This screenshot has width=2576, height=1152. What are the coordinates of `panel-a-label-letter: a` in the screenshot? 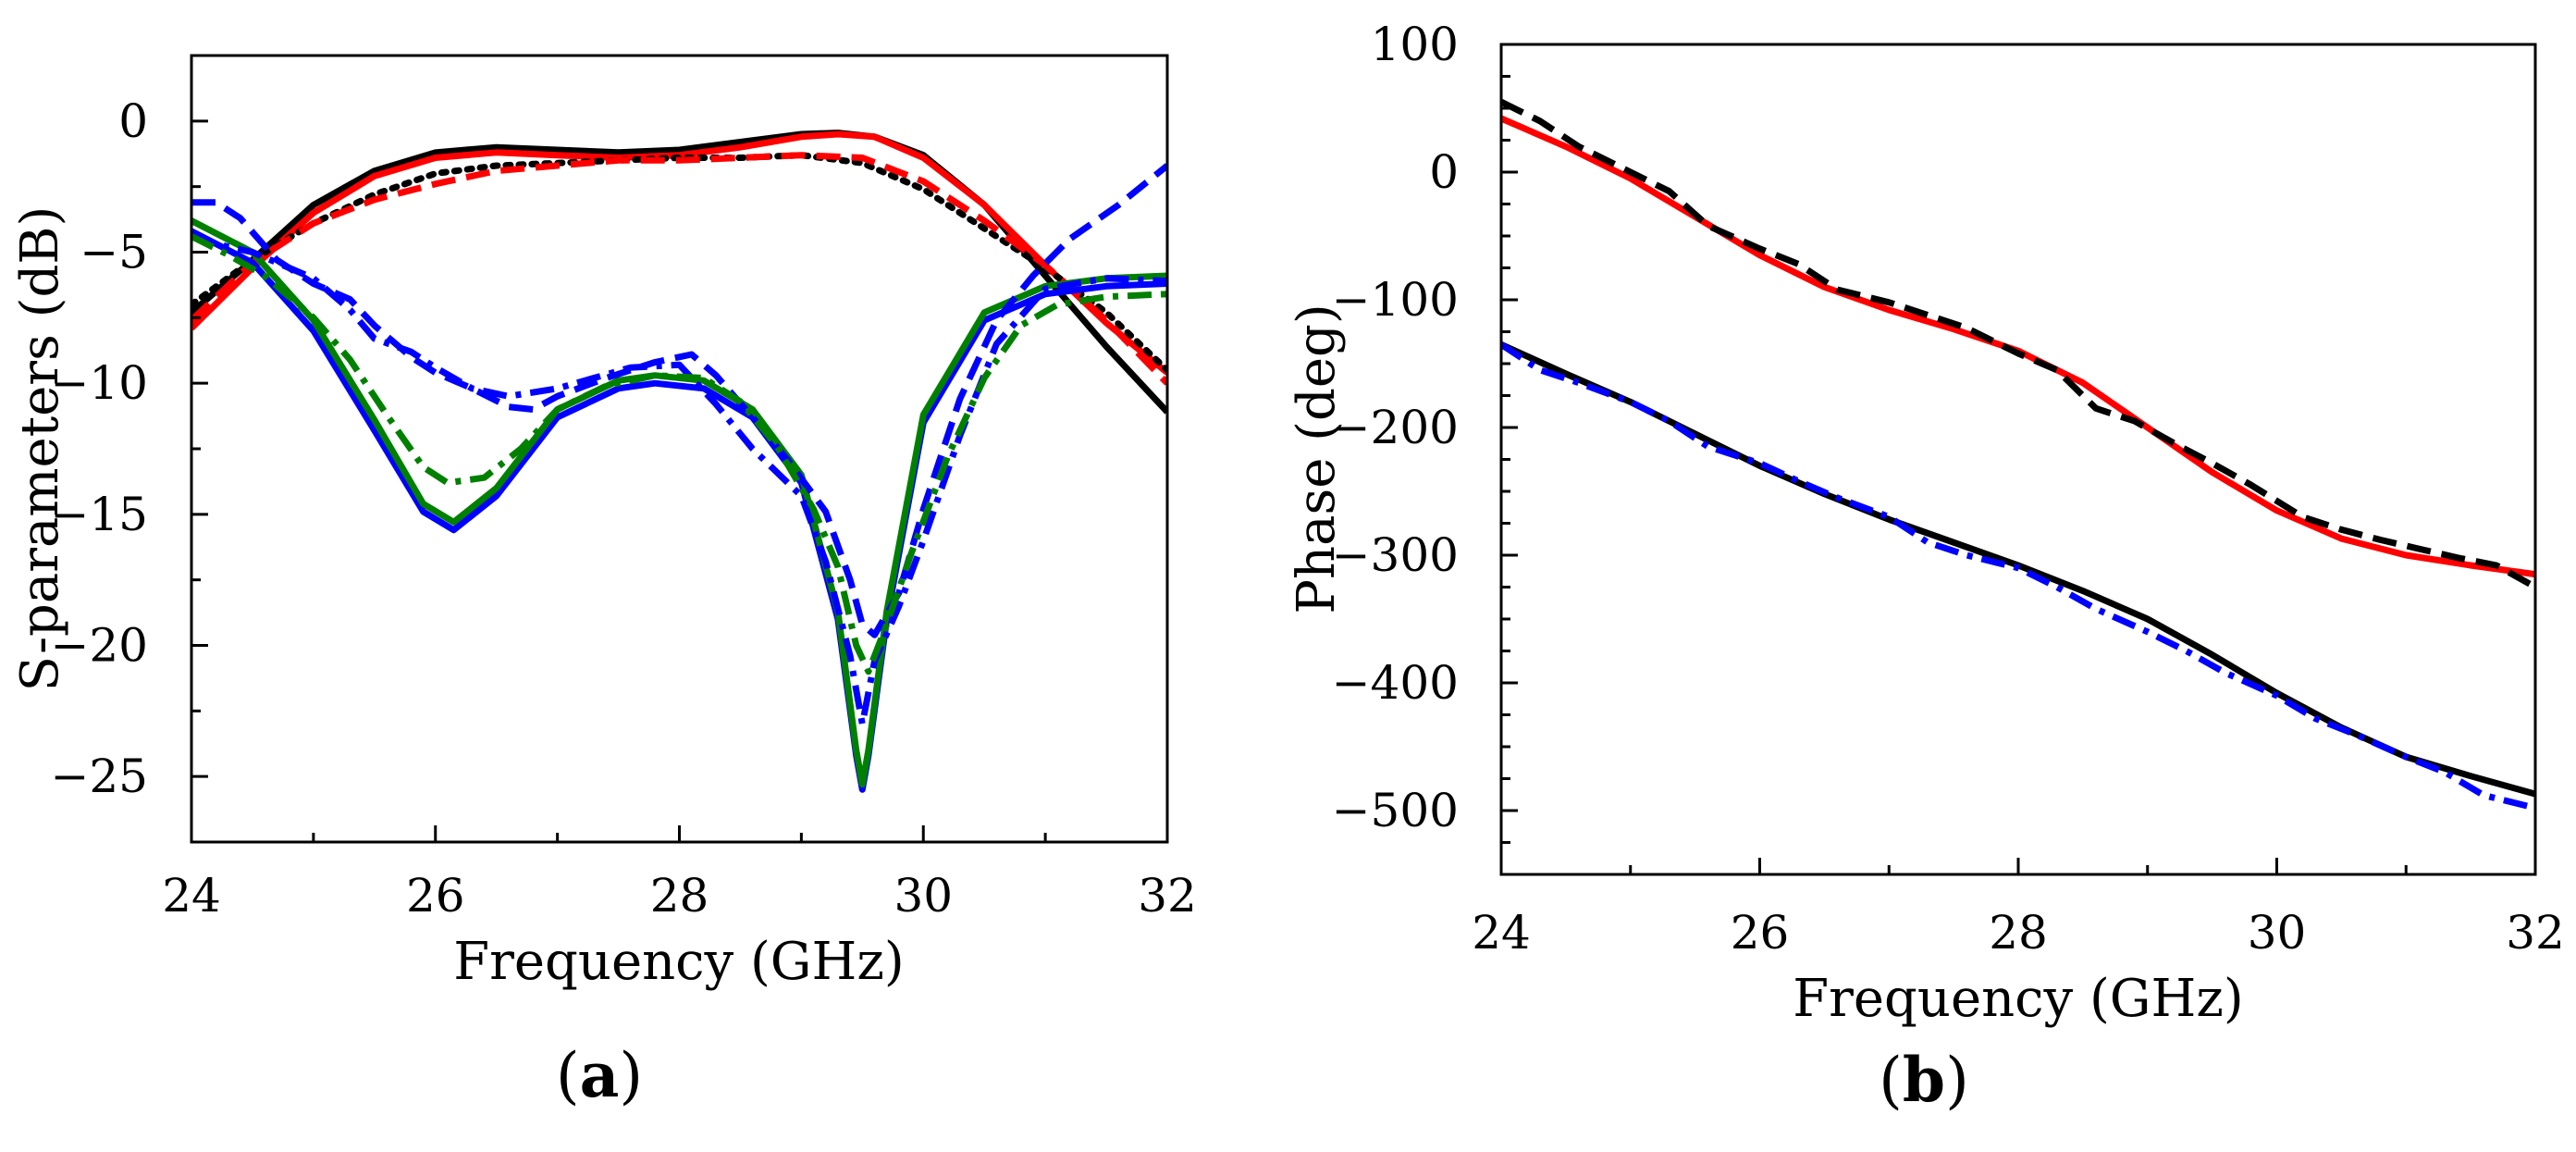 It's located at (600, 1075).